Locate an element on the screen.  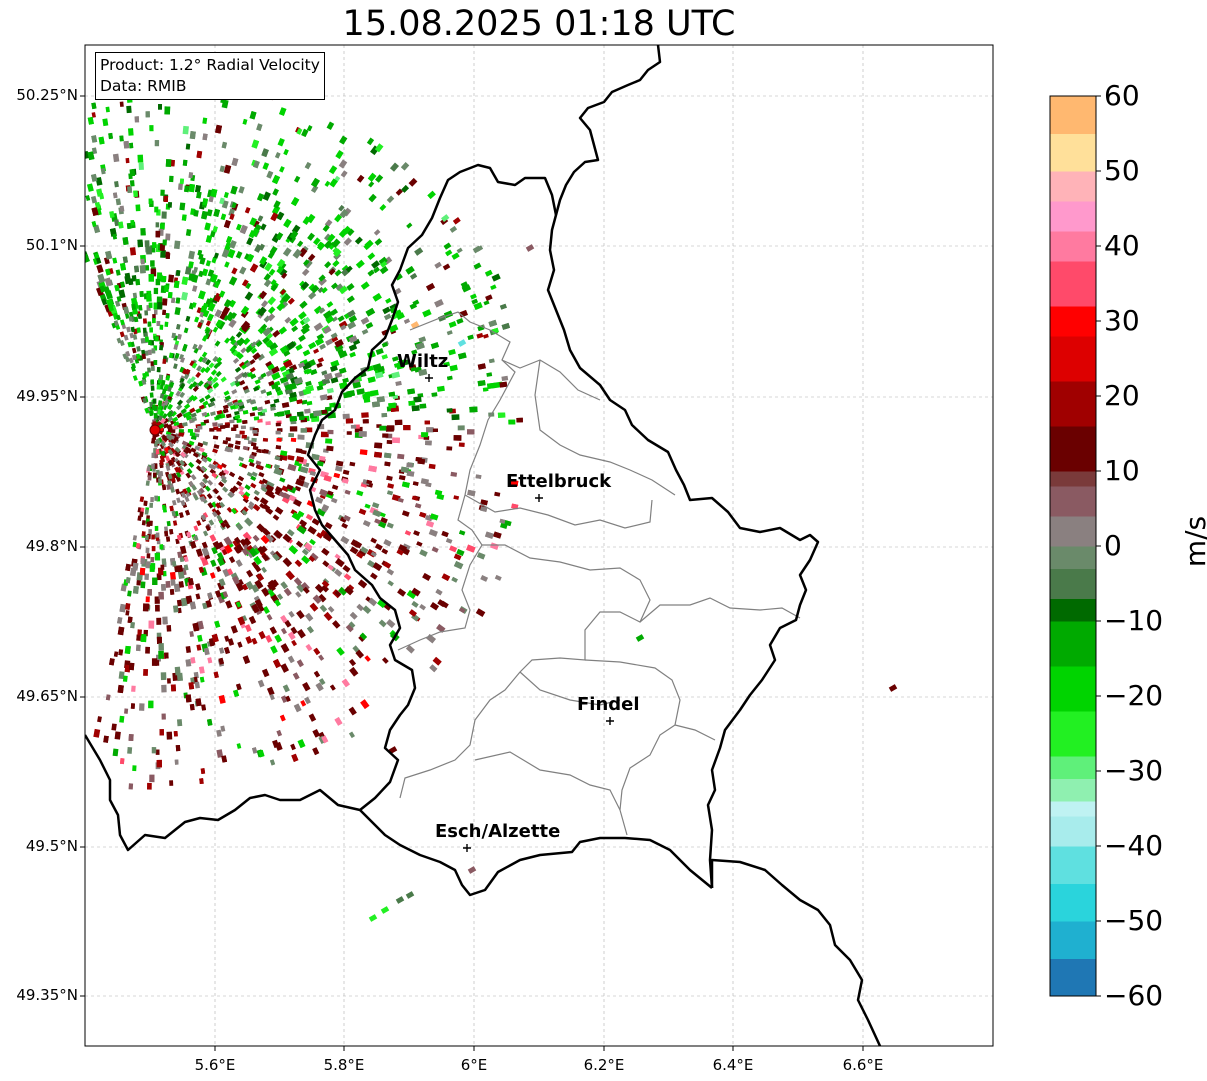
map-title: 15.08.2025 01:18 UTC is located at coordinates (539, 24).